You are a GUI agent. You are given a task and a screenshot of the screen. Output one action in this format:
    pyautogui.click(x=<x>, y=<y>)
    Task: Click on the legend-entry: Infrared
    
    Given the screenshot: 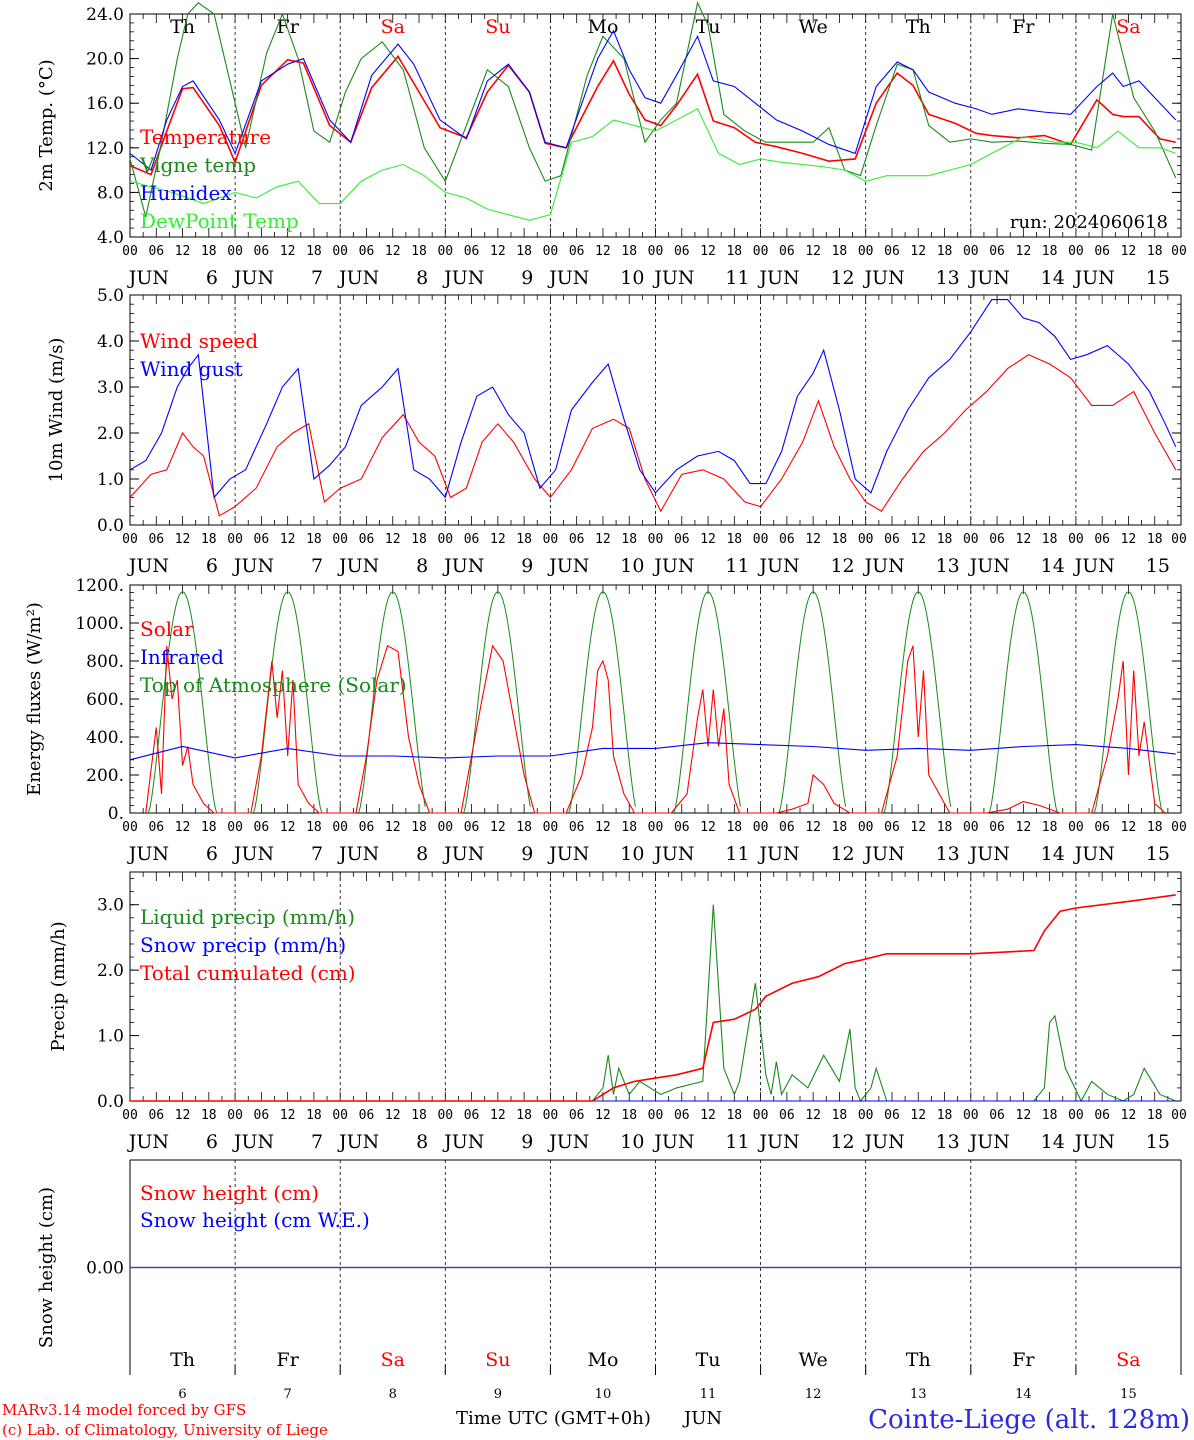 What is the action you would take?
    pyautogui.click(x=182, y=657)
    